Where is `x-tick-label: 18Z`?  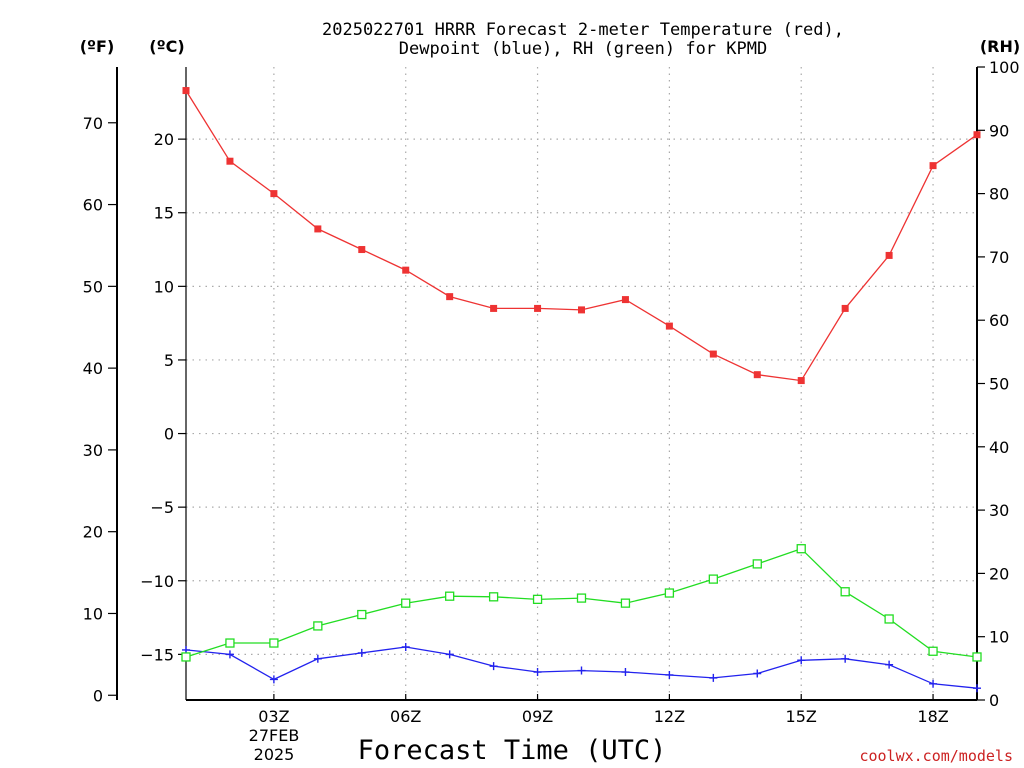
x-tick-label: 18Z is located at coordinates (932, 716).